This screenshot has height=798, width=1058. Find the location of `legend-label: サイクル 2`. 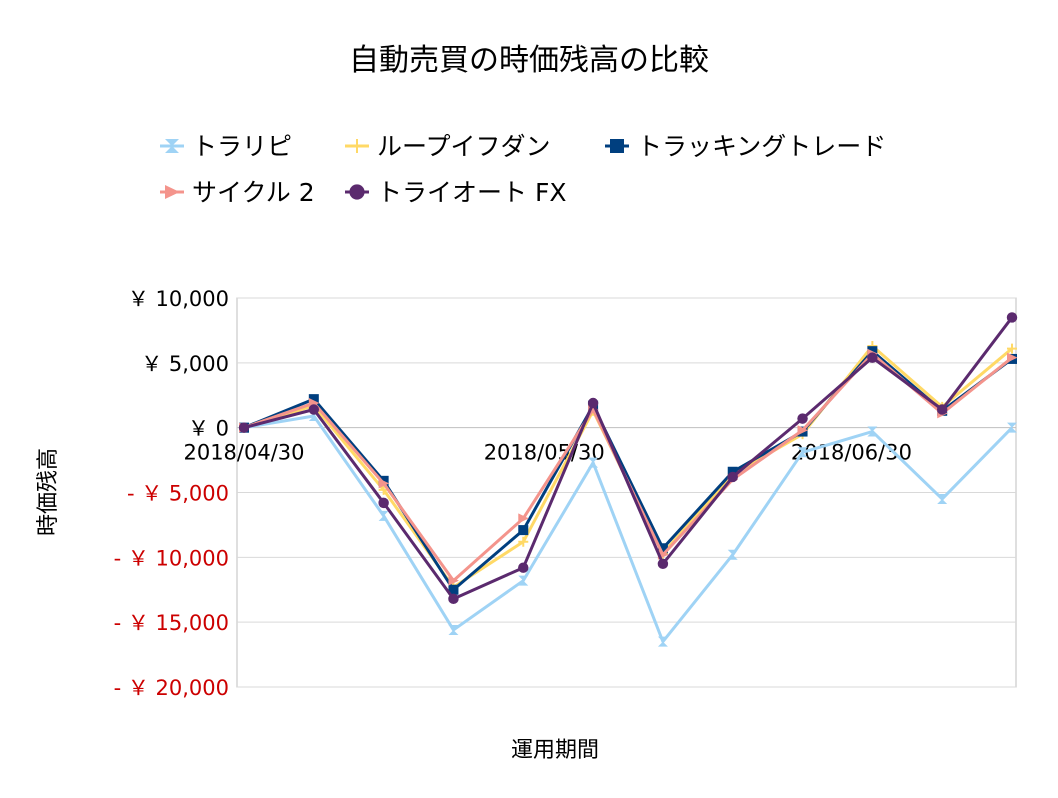

legend-label: サイクル 2 is located at coordinates (253, 192).